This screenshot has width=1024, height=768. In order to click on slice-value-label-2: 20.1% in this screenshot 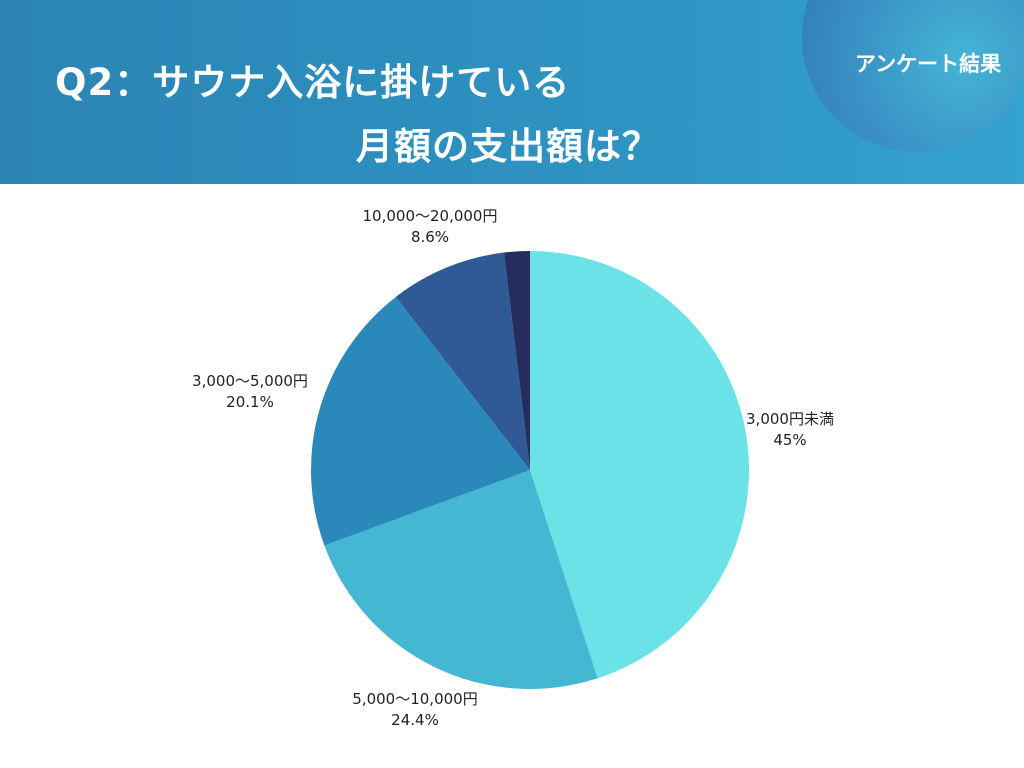, I will do `click(250, 402)`.